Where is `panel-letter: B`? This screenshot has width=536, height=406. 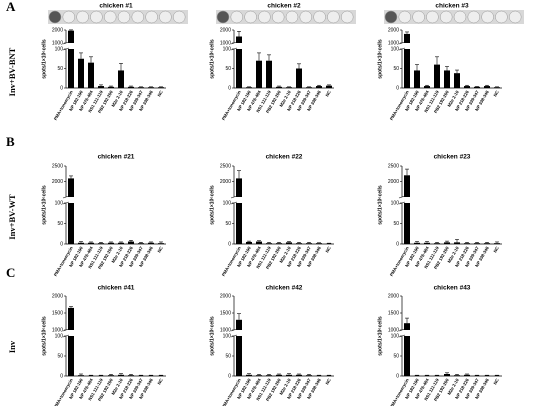
panel-letter: B is located at coordinates (10, 141).